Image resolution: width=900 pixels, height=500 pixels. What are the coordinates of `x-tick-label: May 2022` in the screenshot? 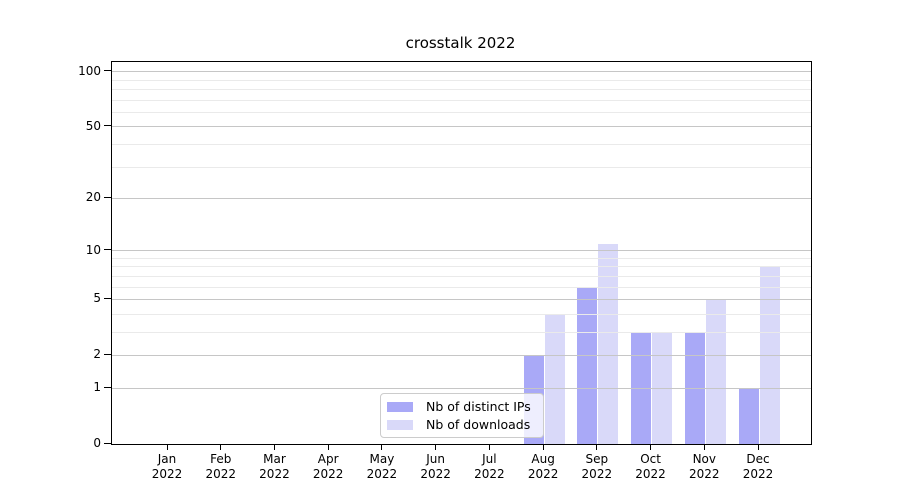 It's located at (382, 466).